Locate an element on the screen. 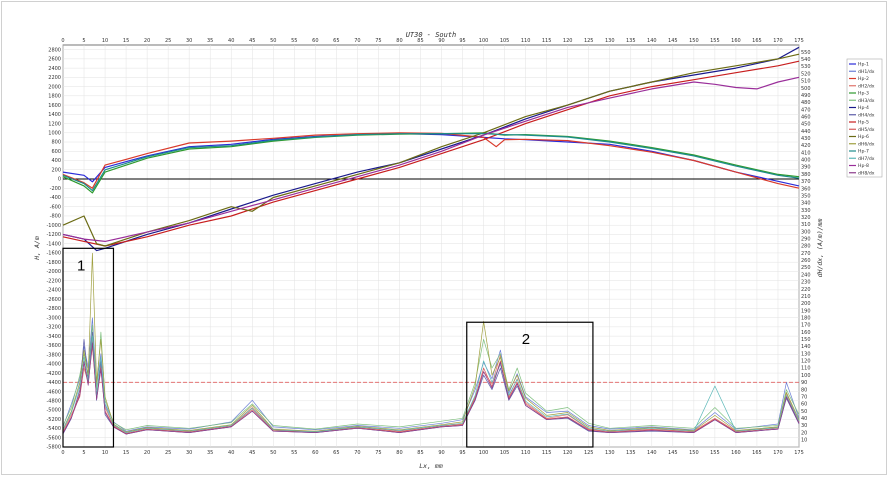 The height and width of the screenshot is (480, 889). x-tick-label-bottom: 50 is located at coordinates (273, 453).